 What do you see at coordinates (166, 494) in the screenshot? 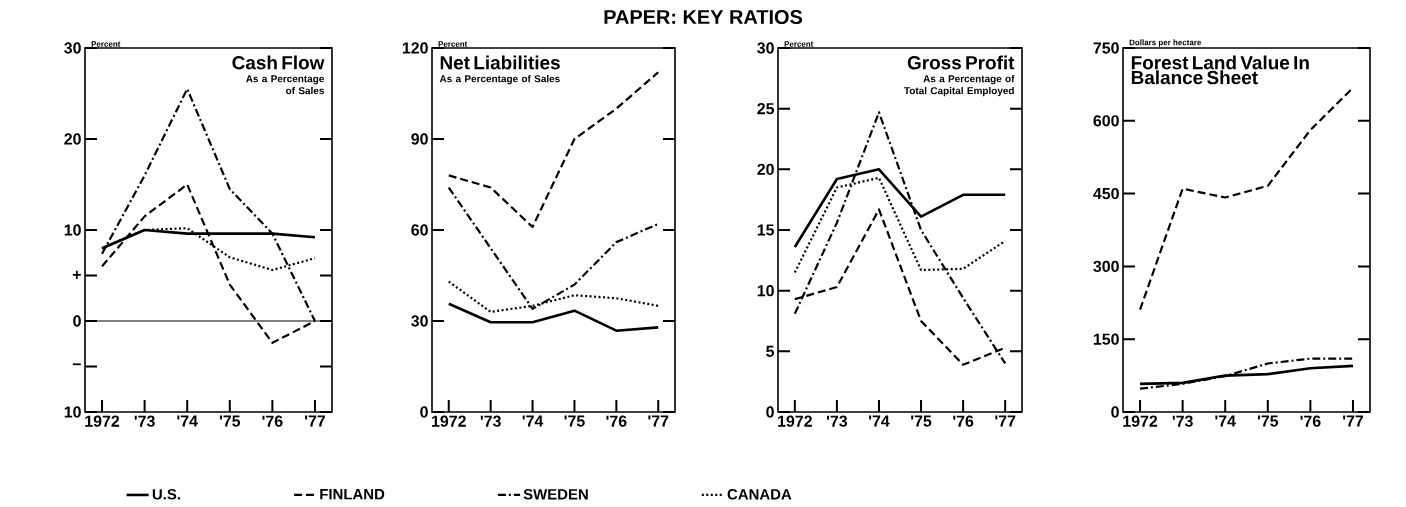
I see `legend-label: U.S.` at bounding box center [166, 494].